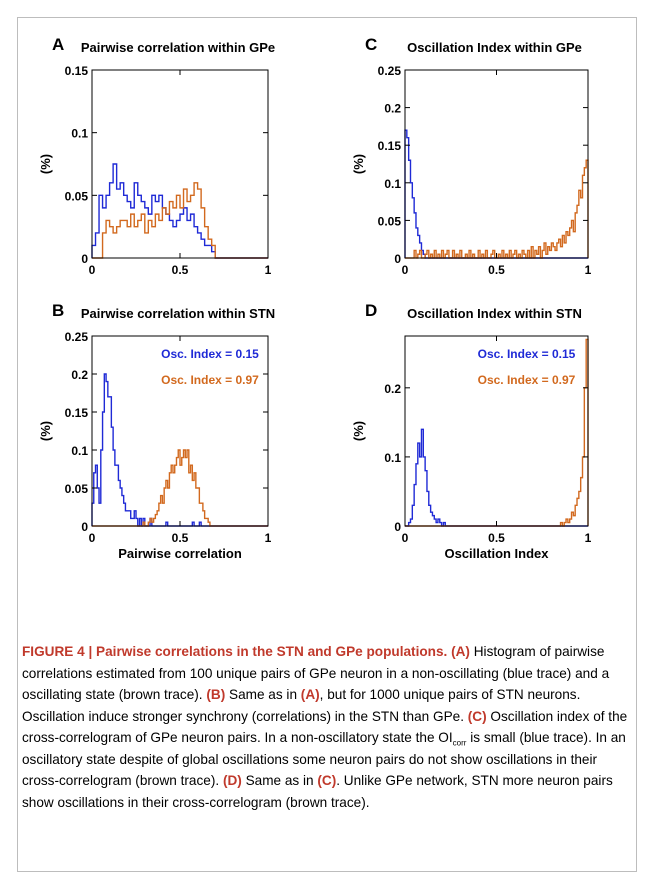 The width and height of the screenshot is (654, 887). I want to click on ytick-label-c: 0.2, so click(392, 109).